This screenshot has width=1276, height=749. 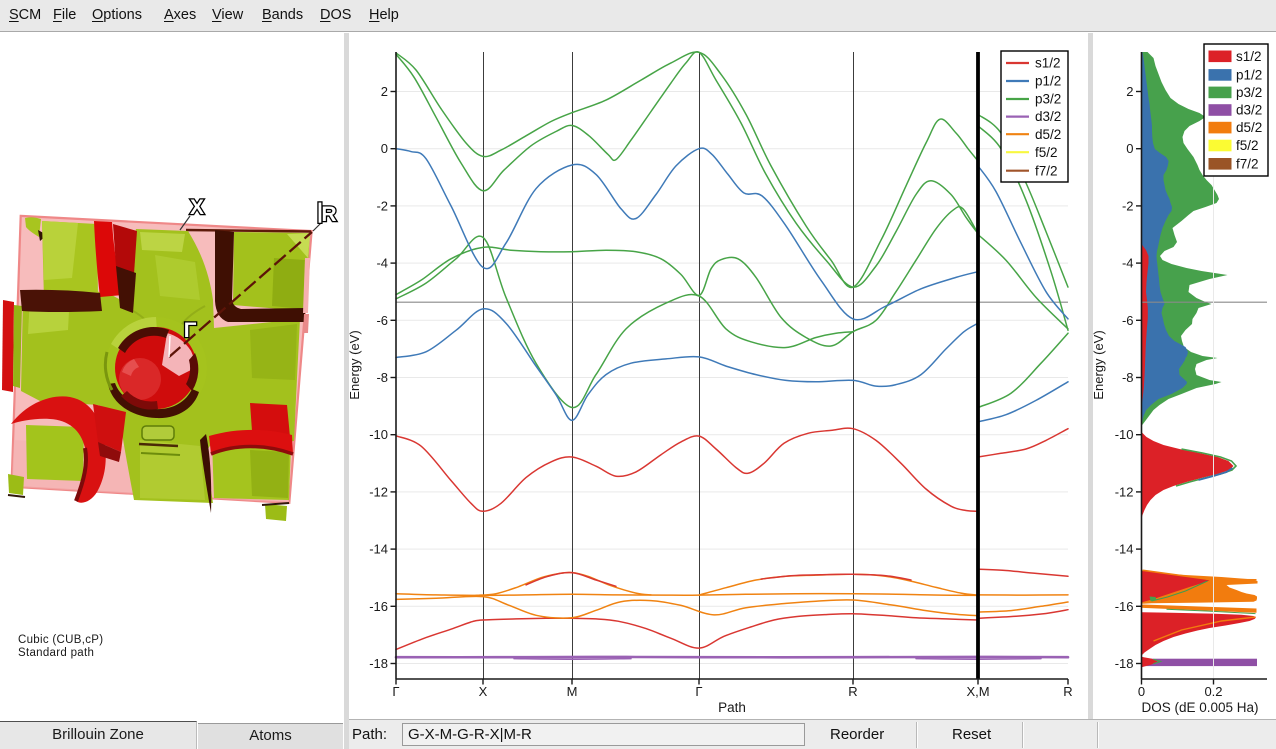 What do you see at coordinates (572, 691) in the screenshot?
I see `svg-text: M` at bounding box center [572, 691].